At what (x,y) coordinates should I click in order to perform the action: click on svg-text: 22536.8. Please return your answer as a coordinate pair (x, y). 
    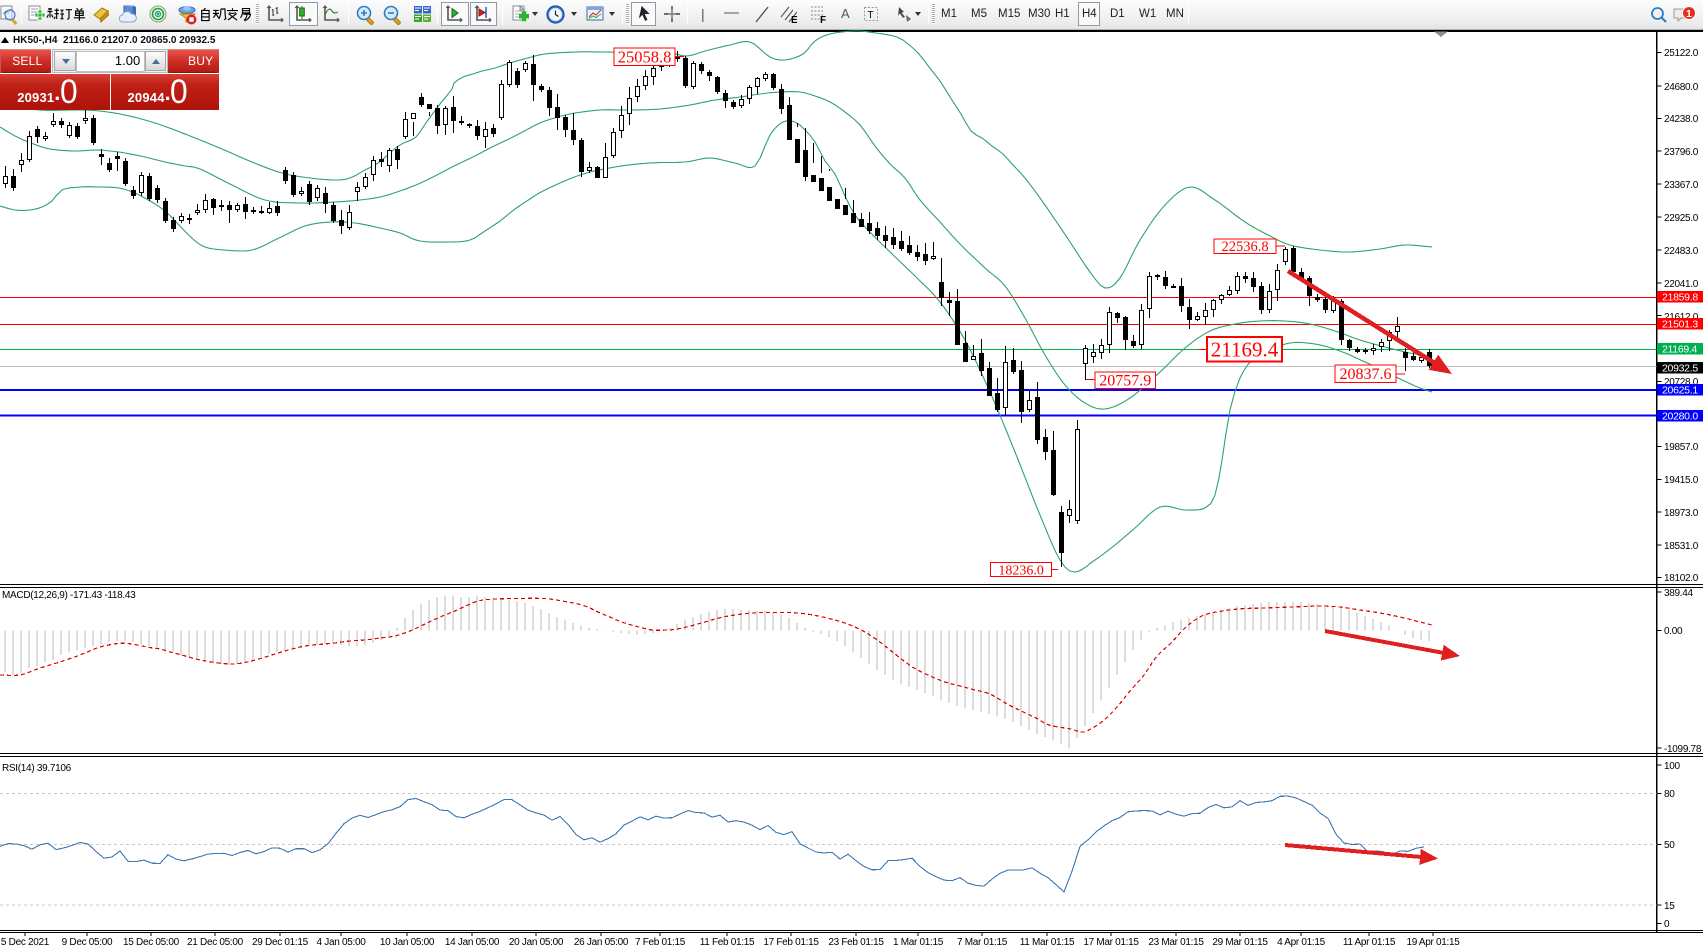
    Looking at the image, I should click on (1244, 247).